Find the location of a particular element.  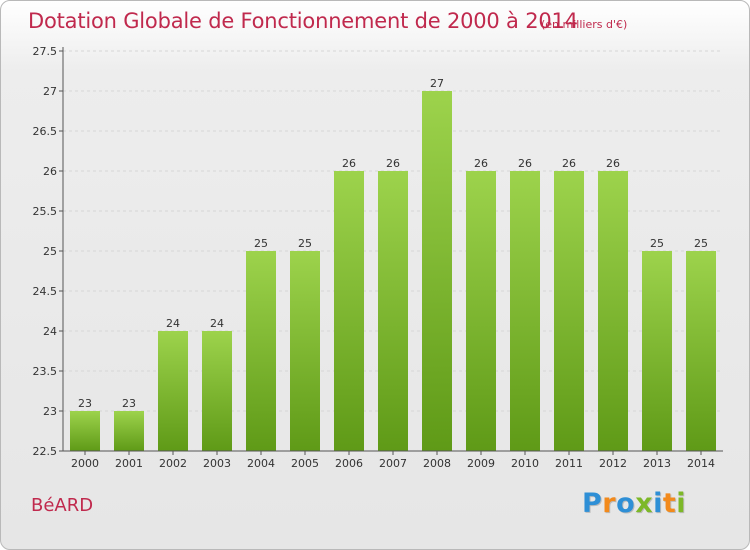

bar-2001 is located at coordinates (129, 431).